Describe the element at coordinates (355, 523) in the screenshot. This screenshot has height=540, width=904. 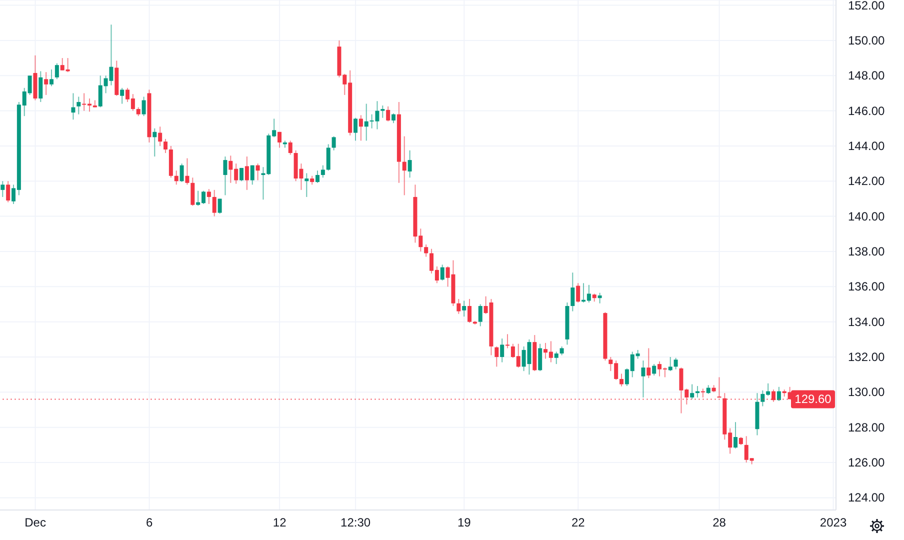
I see `x-tick-label: 12:30` at that location.